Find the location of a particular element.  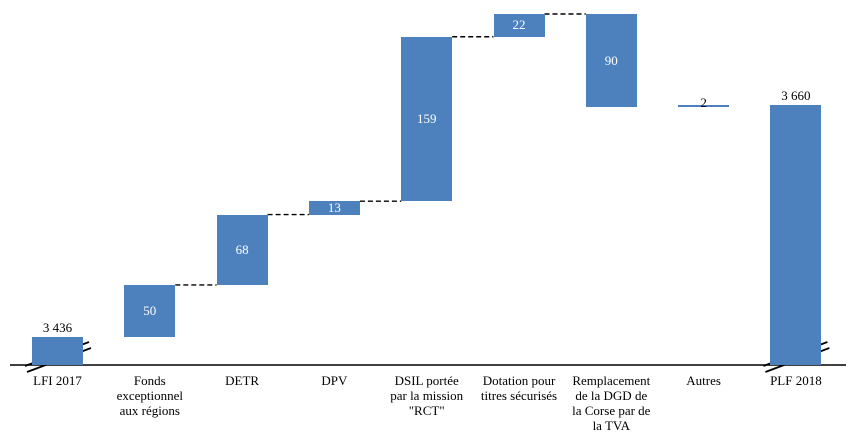

category-label-3: DPV is located at coordinates (334, 380).